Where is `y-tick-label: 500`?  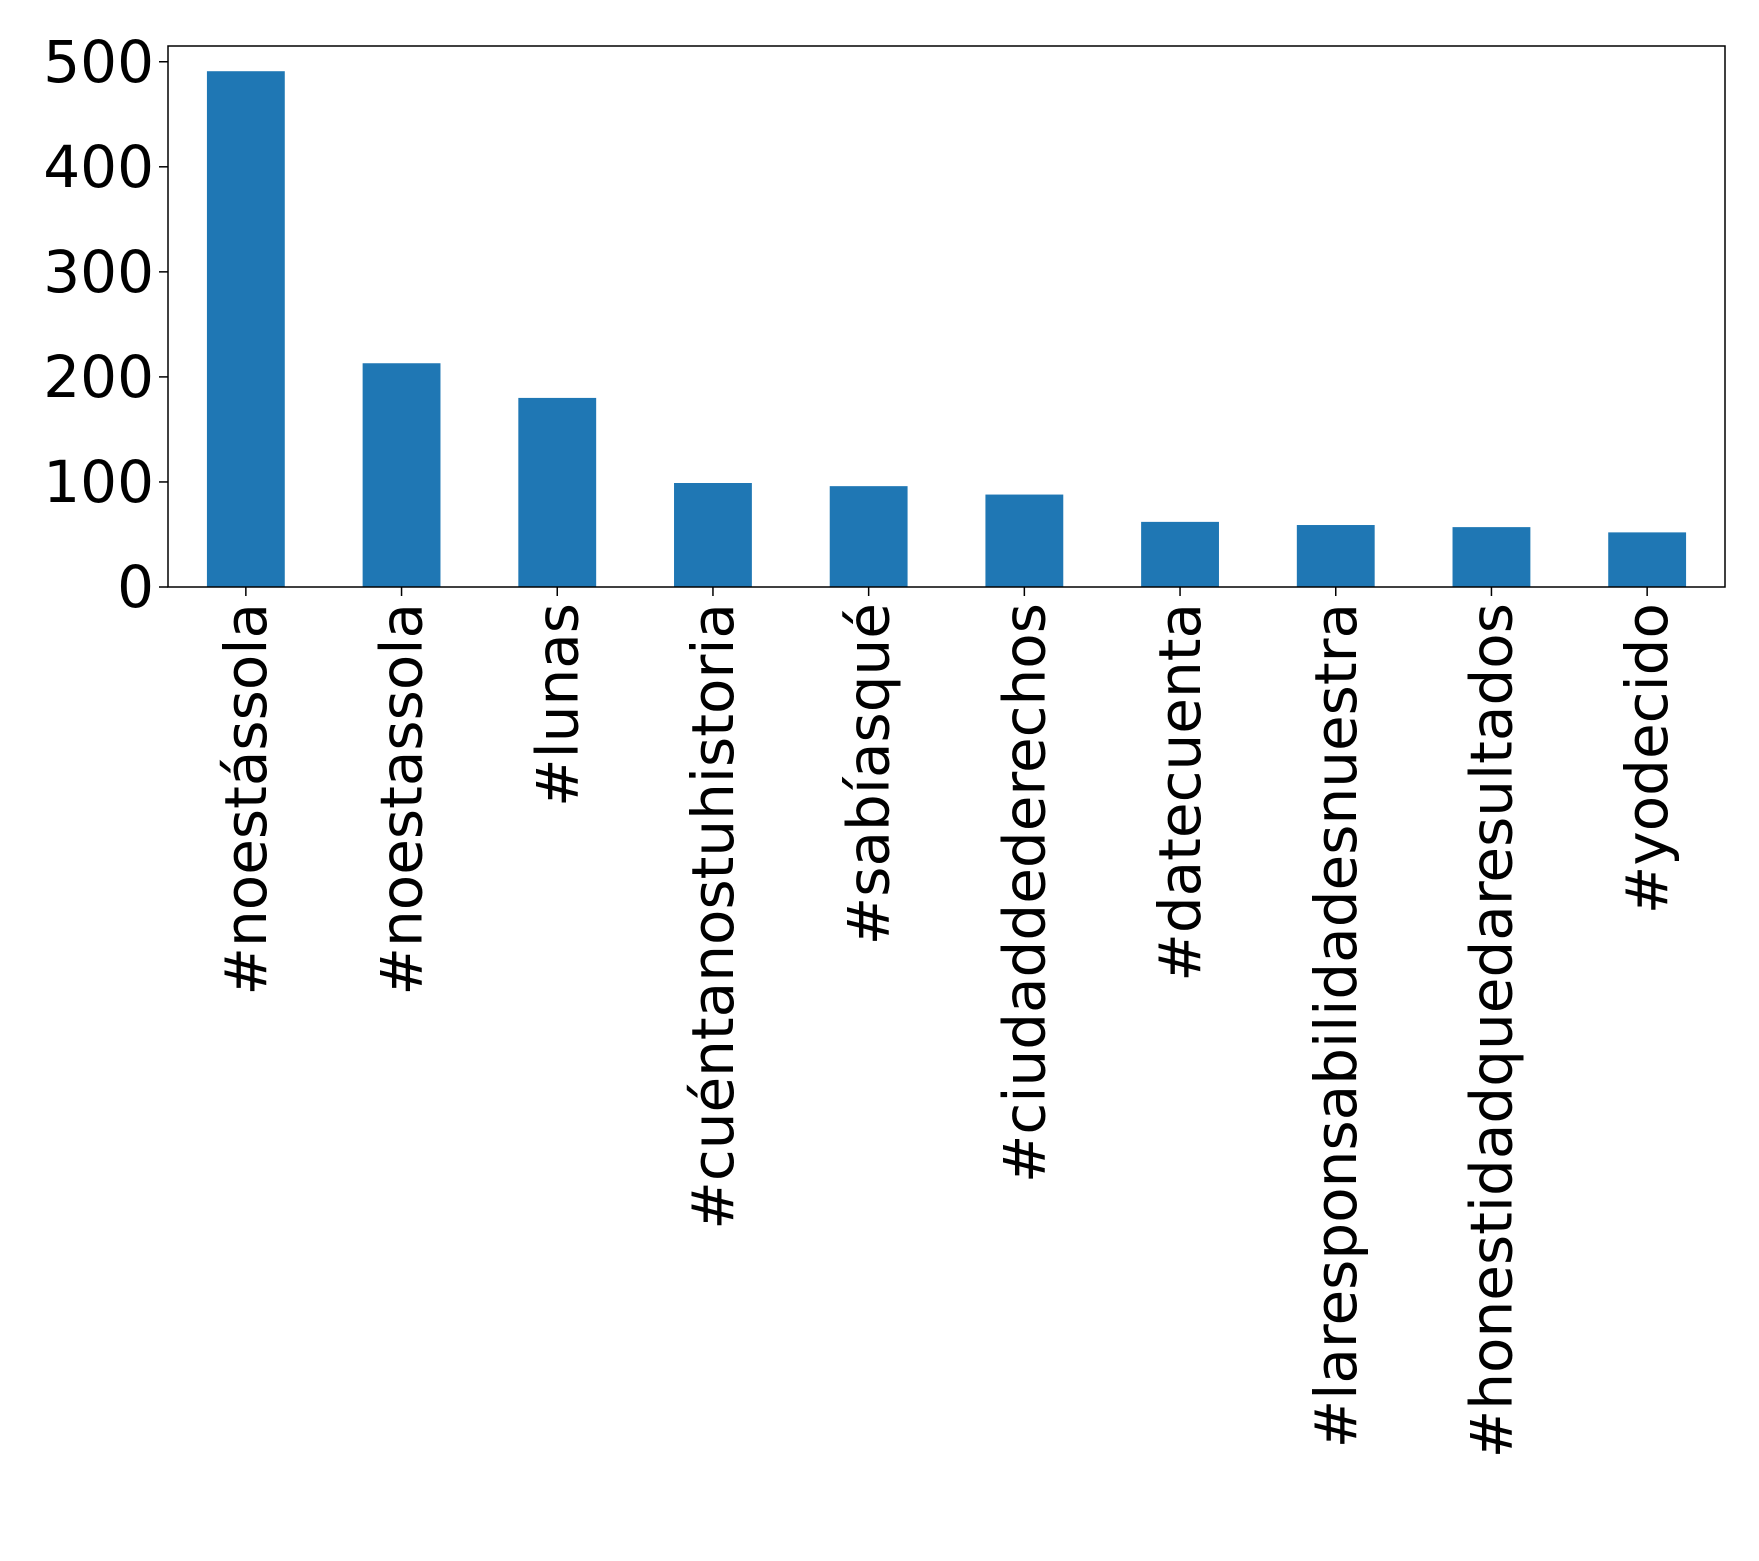 y-tick-label: 500 is located at coordinates (98, 62).